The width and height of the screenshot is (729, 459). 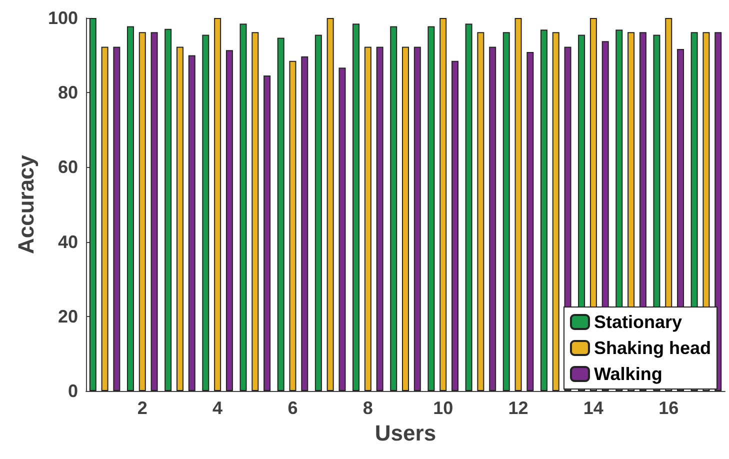 What do you see at coordinates (367, 408) in the screenshot?
I see `x-tick-label: 8` at bounding box center [367, 408].